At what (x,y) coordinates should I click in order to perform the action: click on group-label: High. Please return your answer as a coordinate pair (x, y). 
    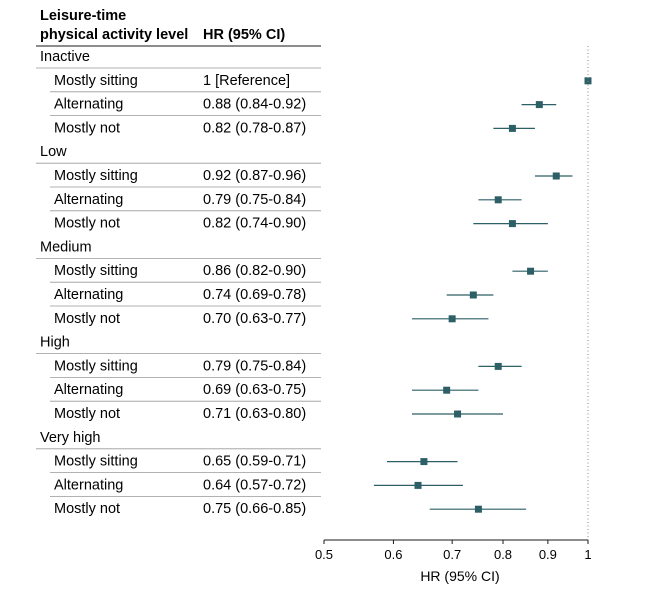
    Looking at the image, I should click on (55, 343).